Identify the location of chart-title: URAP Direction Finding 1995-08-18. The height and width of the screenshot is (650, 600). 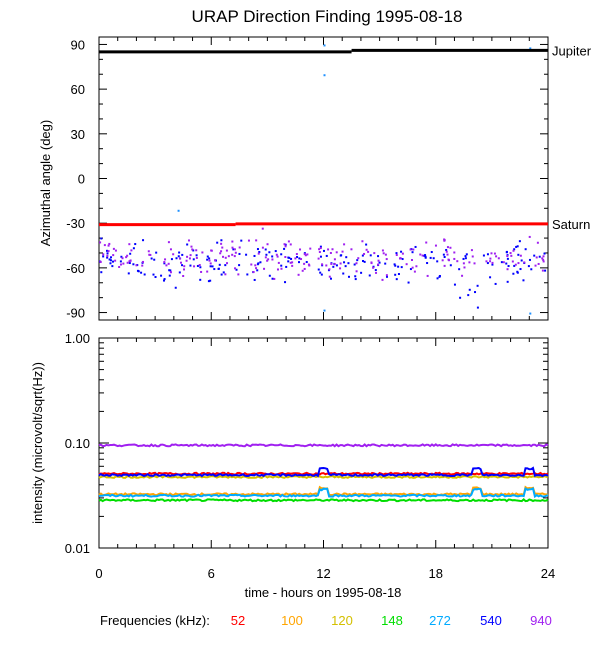
(327, 16).